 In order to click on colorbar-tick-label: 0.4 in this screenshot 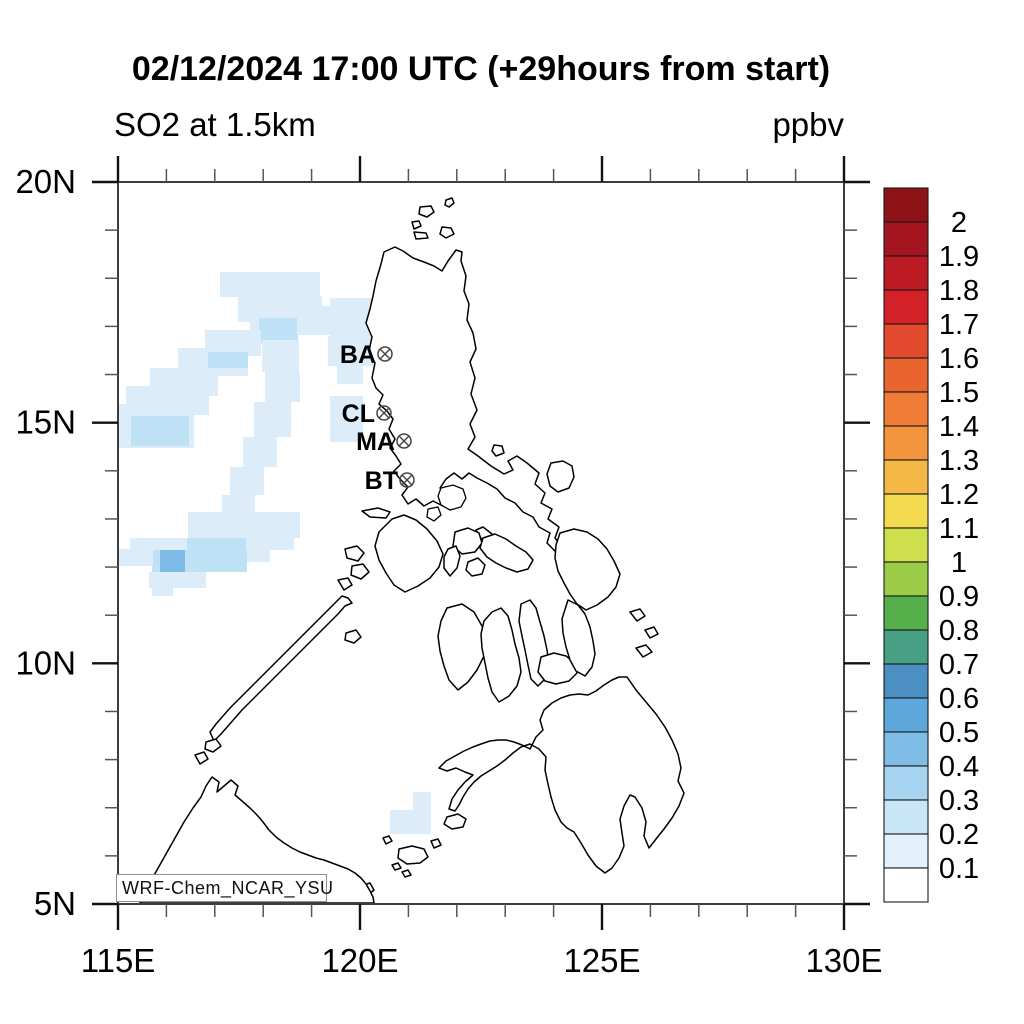, I will do `click(959, 767)`.